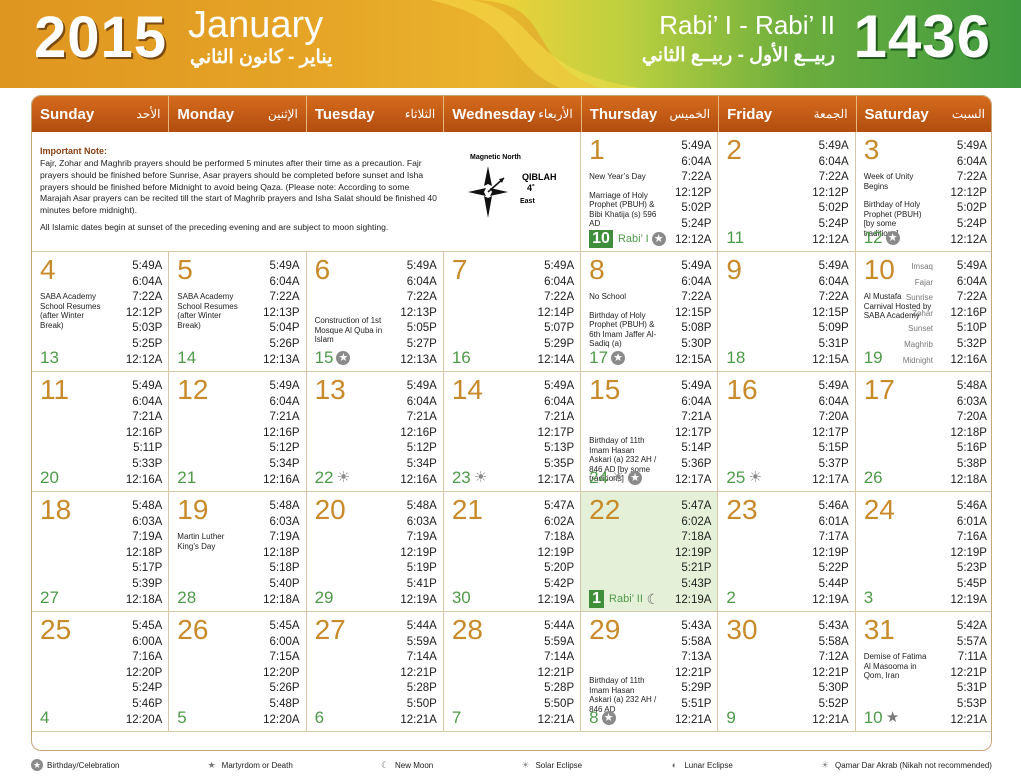  I want to click on prayer-times: 5:49A 6:04A 7:22A 12:15P 5:09P 5:31P 12:15A, so click(817, 313).